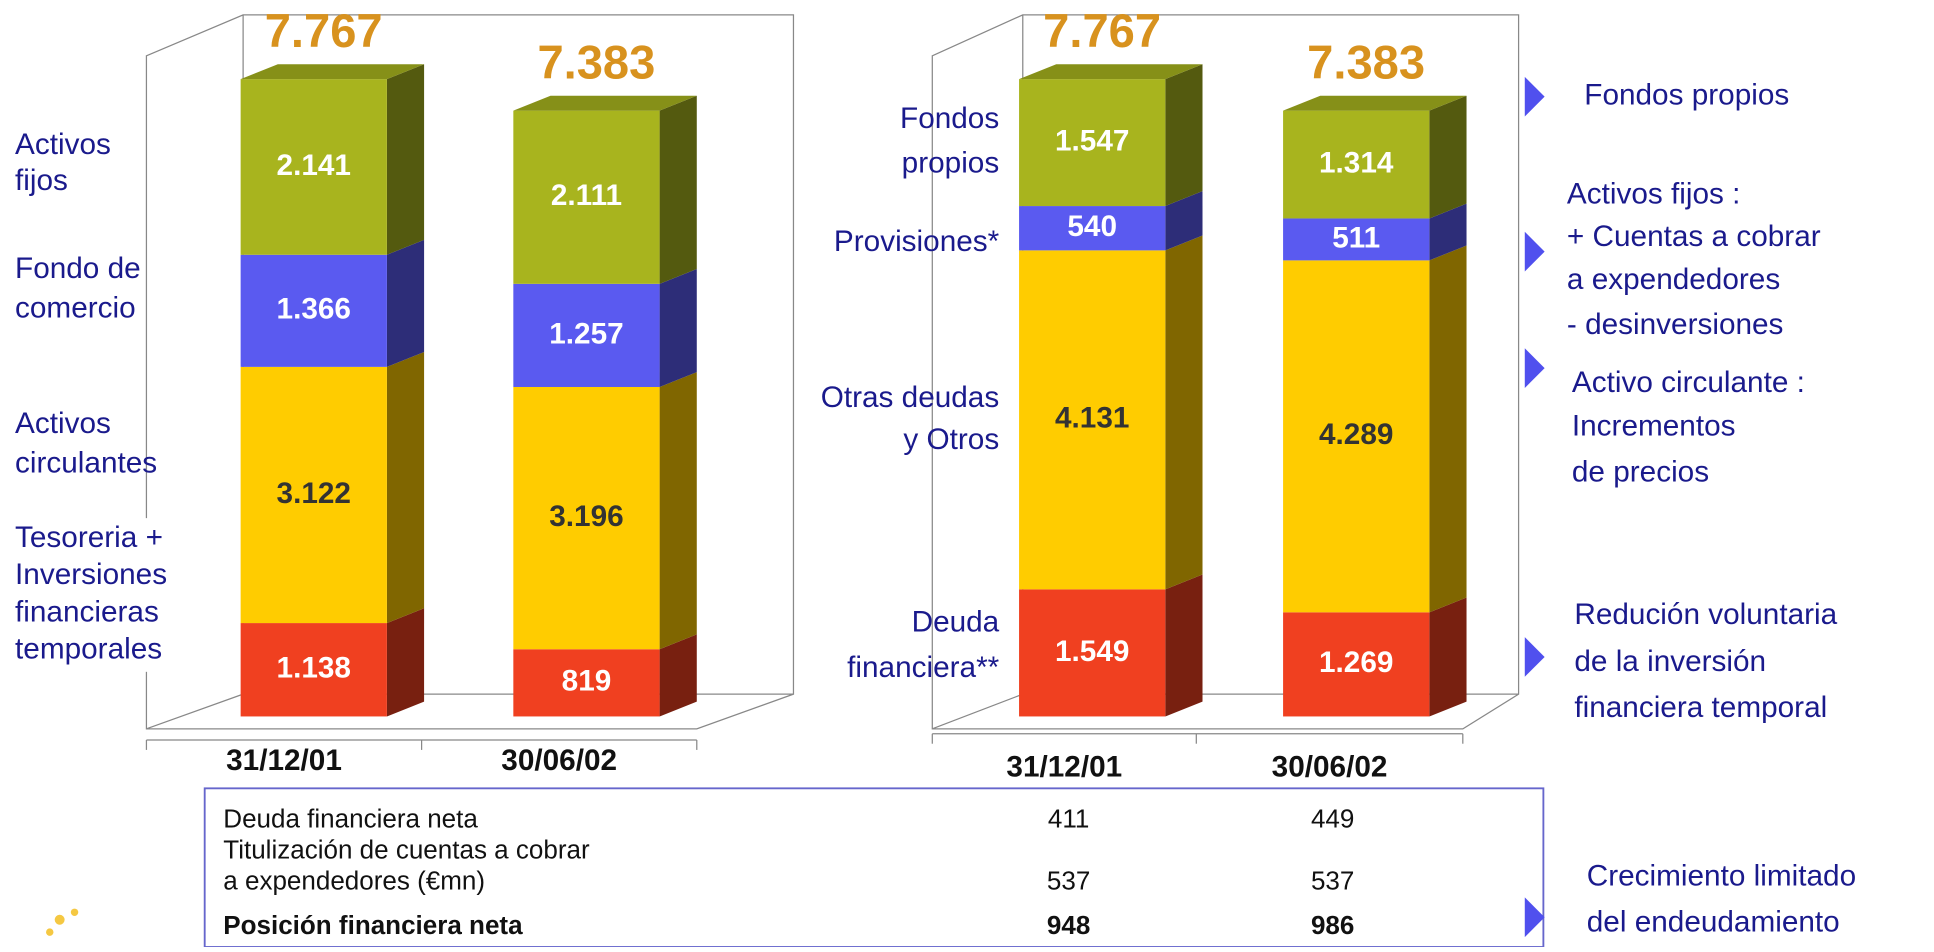 The height and width of the screenshot is (952, 1934). Describe the element at coordinates (1673, 279) in the screenshot. I see `note-text: a expendedores` at that location.